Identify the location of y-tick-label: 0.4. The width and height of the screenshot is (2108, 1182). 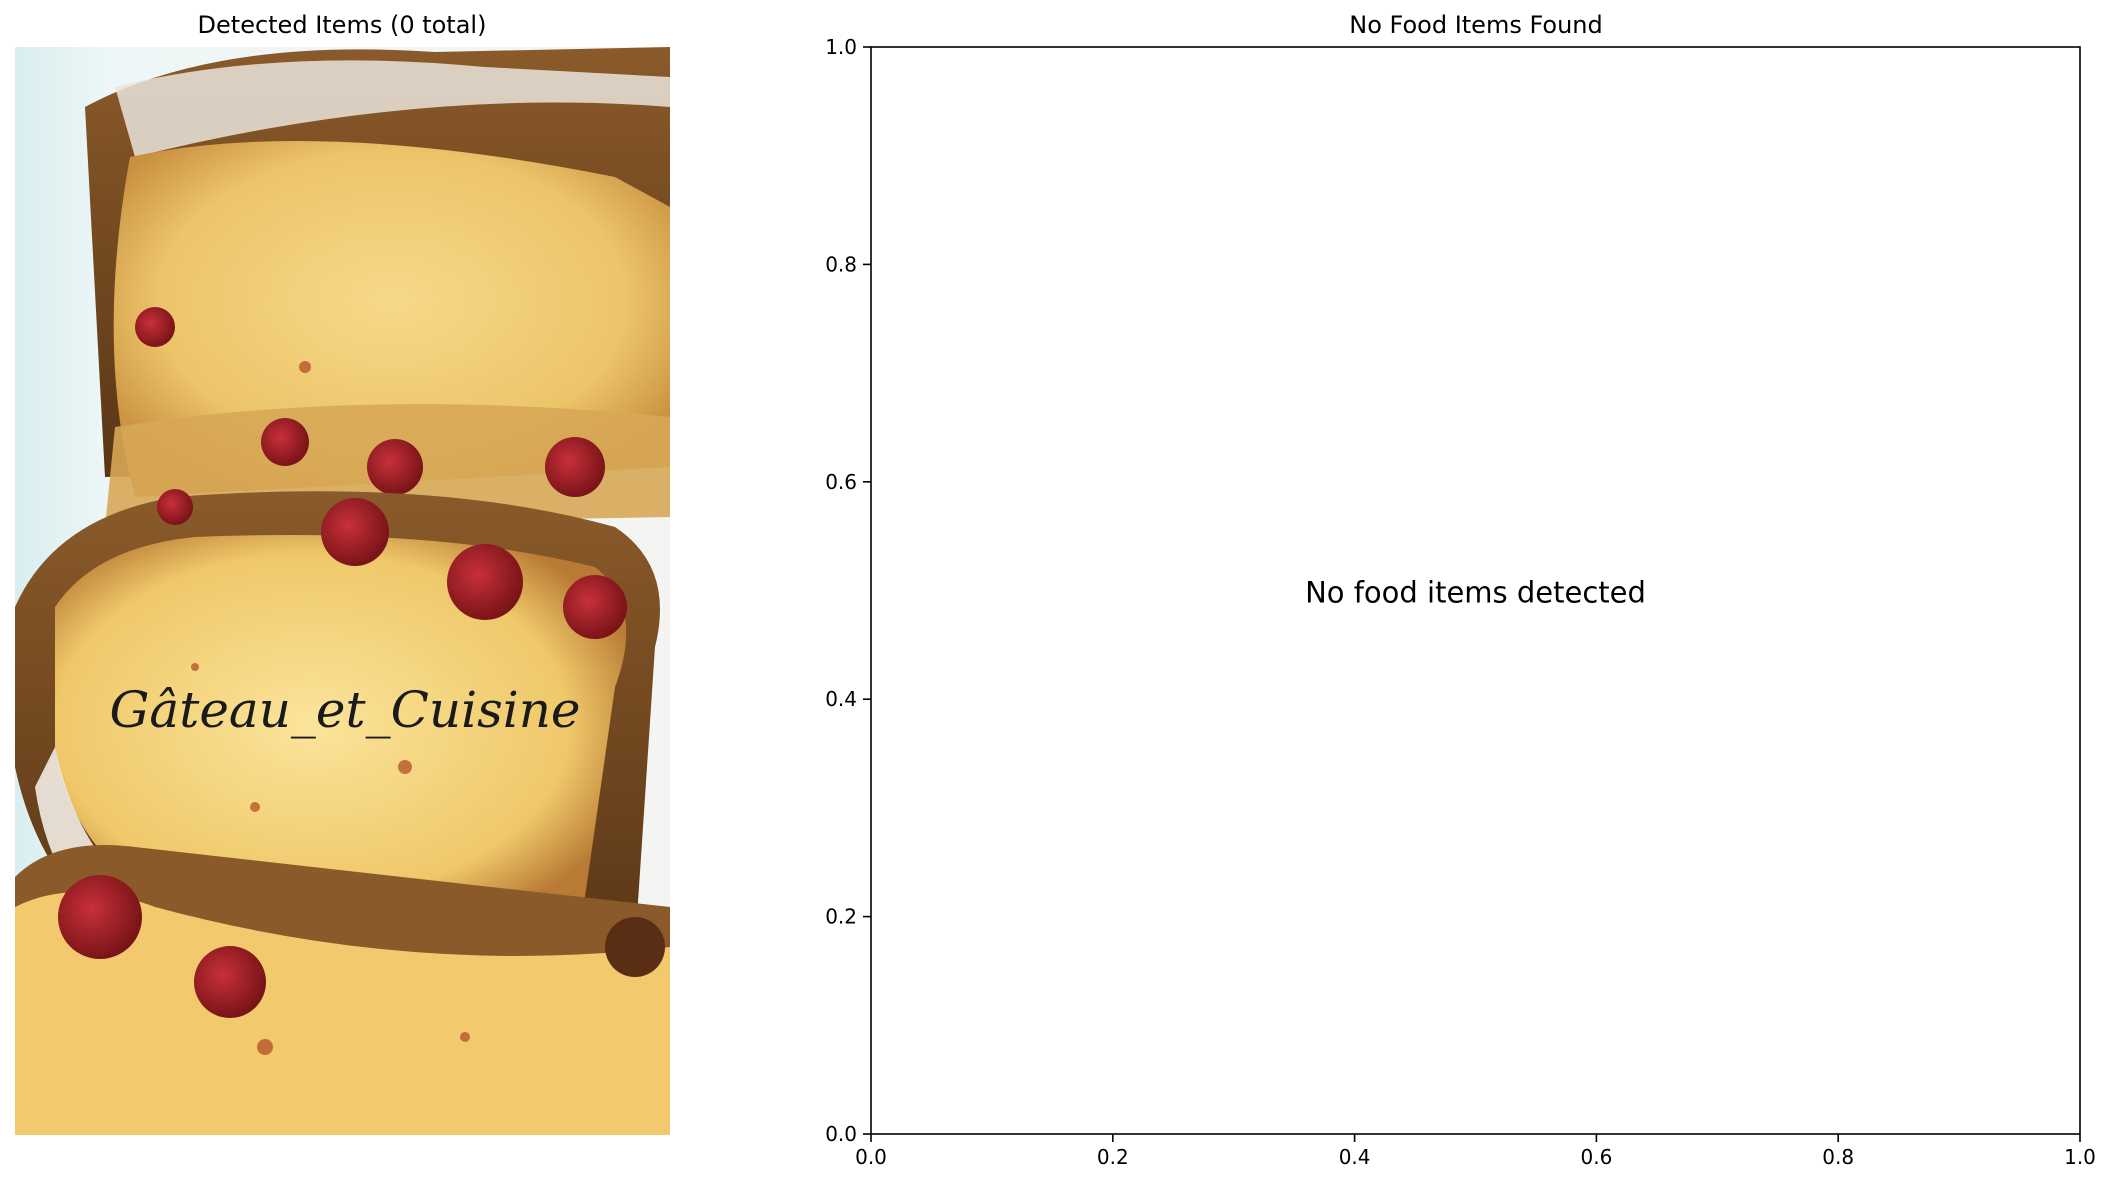
(841, 699).